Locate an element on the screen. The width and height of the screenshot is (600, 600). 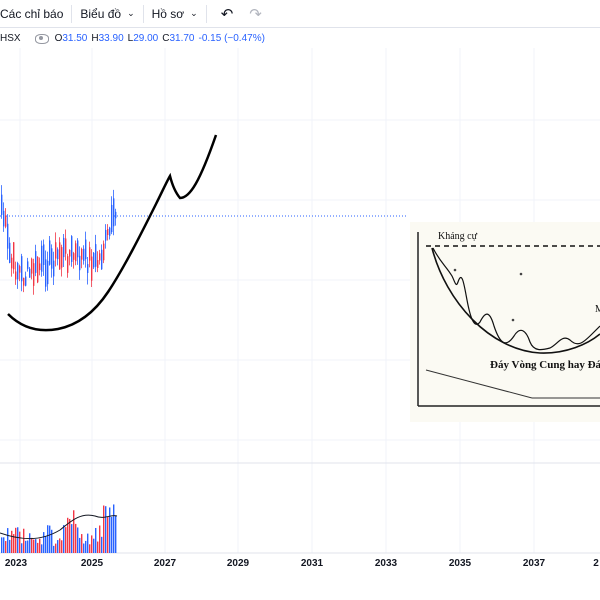
time-axis-label: 2035 is located at coordinates (460, 563).